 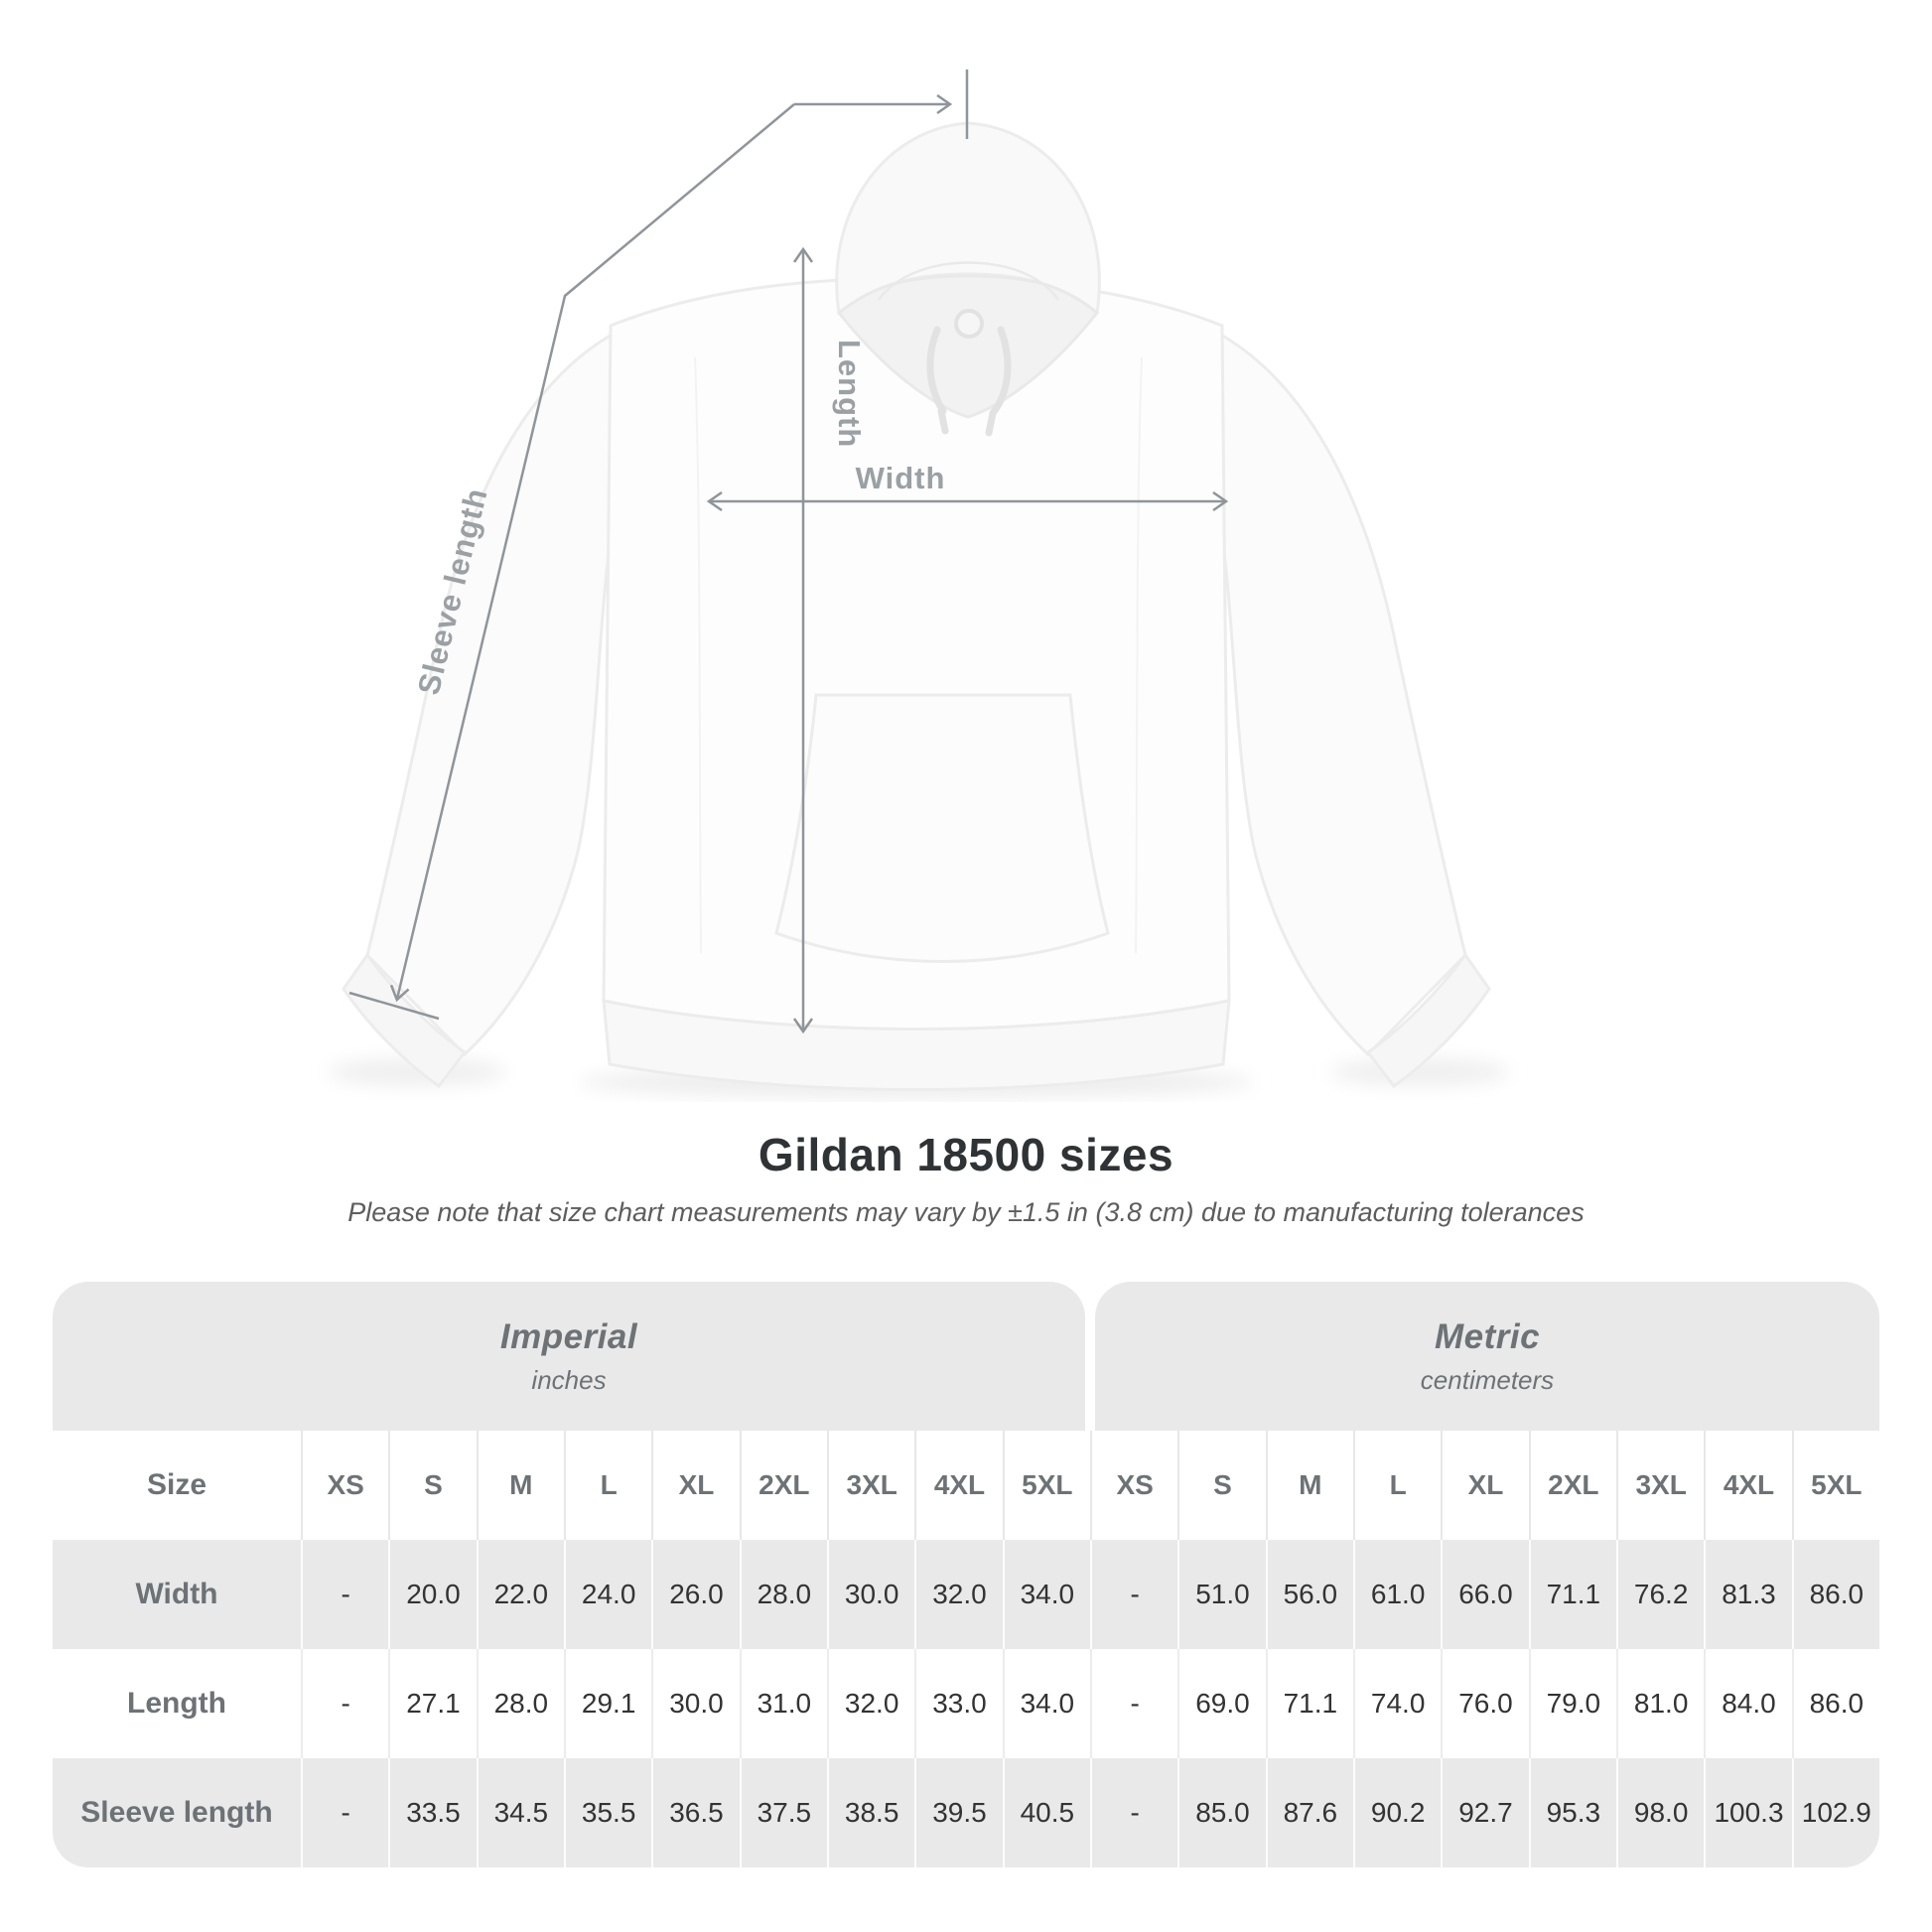 What do you see at coordinates (176, 1594) in the screenshot?
I see `row-label: Width` at bounding box center [176, 1594].